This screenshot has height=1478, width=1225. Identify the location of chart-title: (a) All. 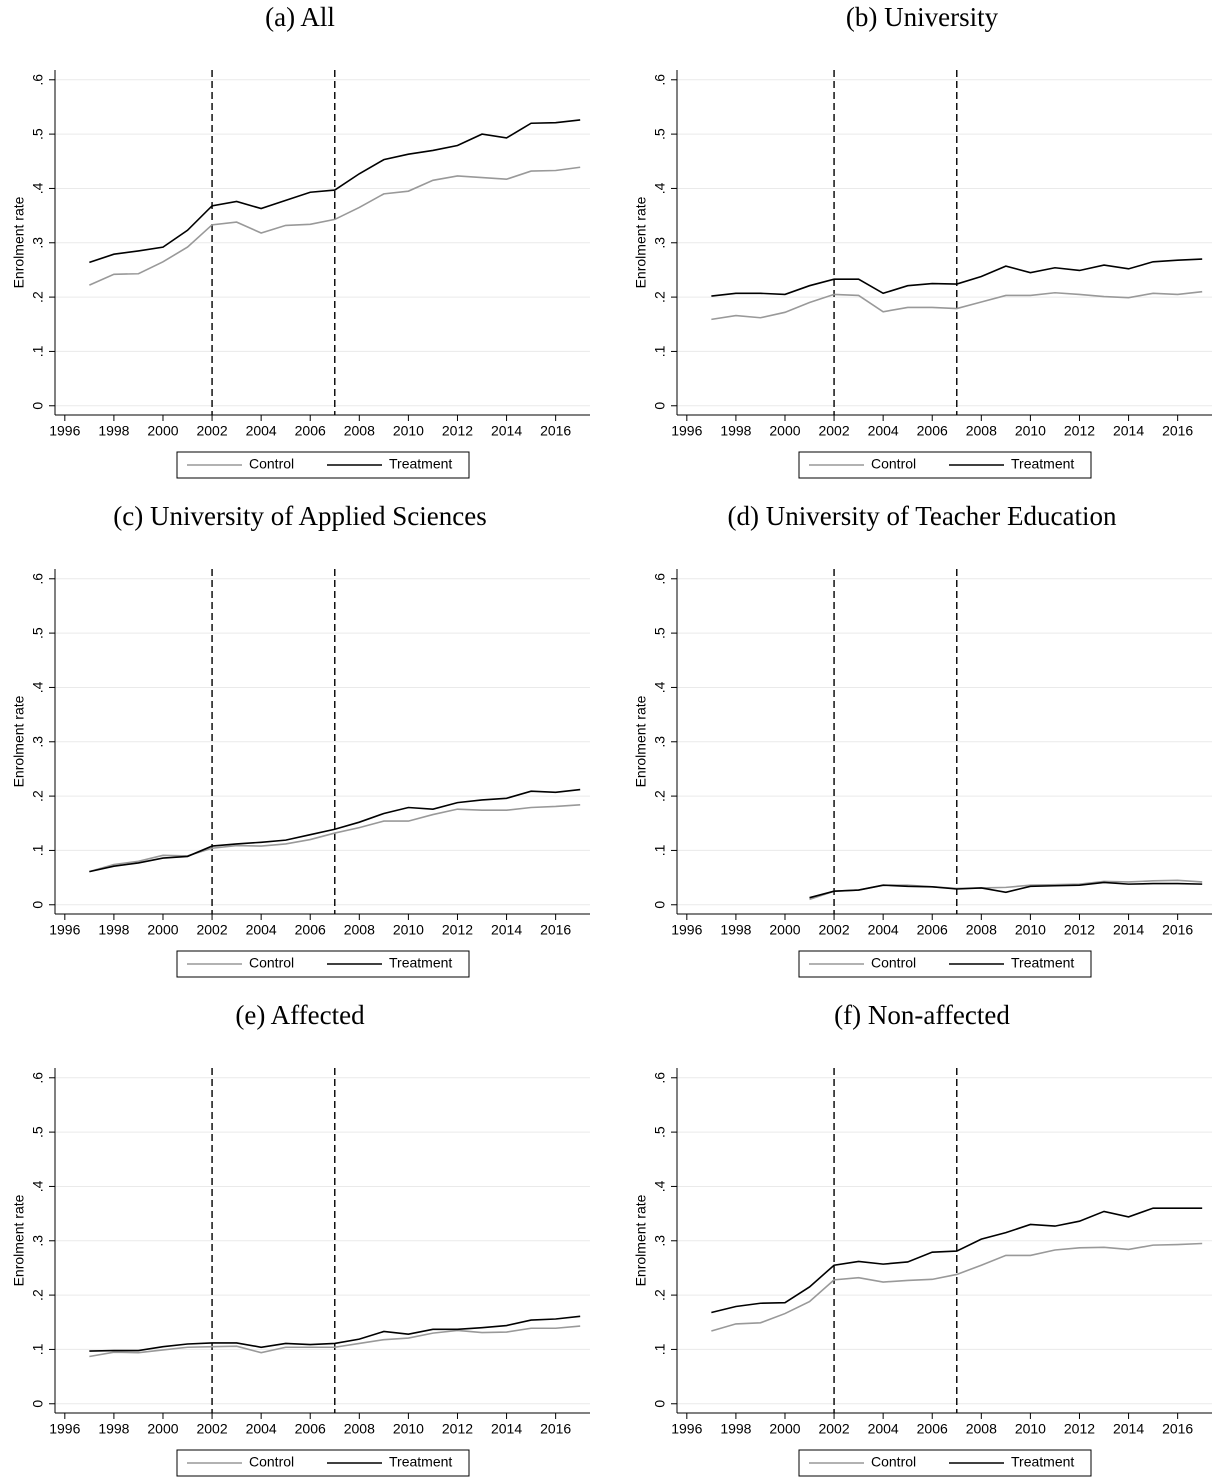
(300, 17).